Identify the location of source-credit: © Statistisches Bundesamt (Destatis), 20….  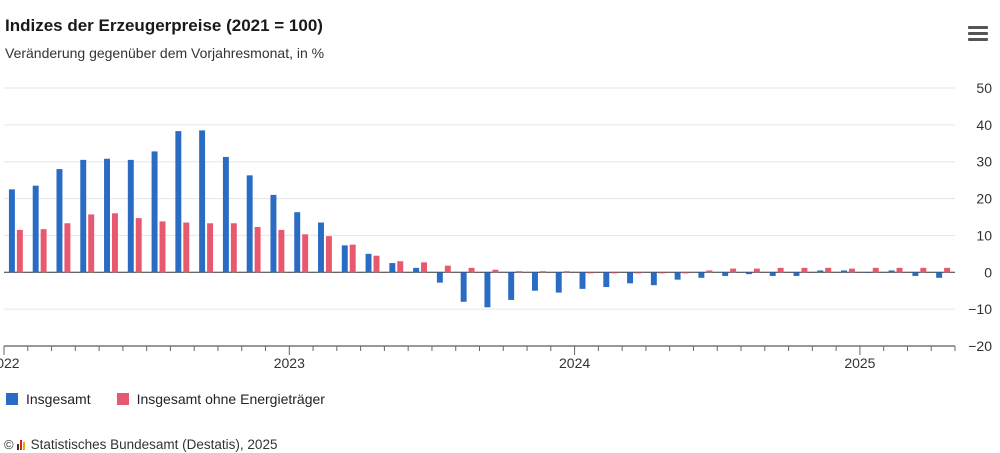
(140, 444).